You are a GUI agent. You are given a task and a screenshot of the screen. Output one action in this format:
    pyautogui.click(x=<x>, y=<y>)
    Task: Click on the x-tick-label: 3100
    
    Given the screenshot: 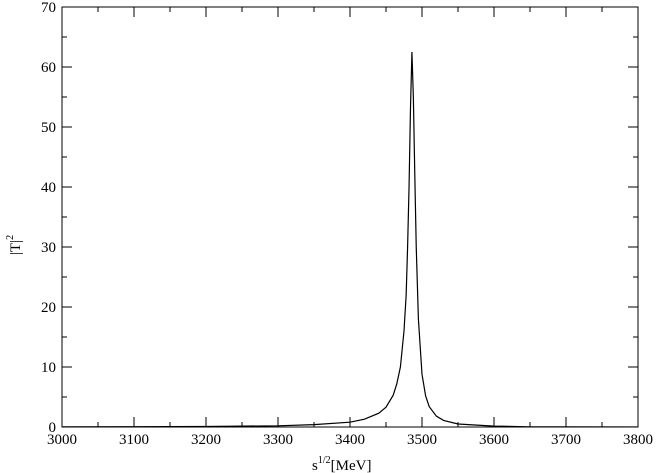 What is the action you would take?
    pyautogui.click(x=134, y=440)
    